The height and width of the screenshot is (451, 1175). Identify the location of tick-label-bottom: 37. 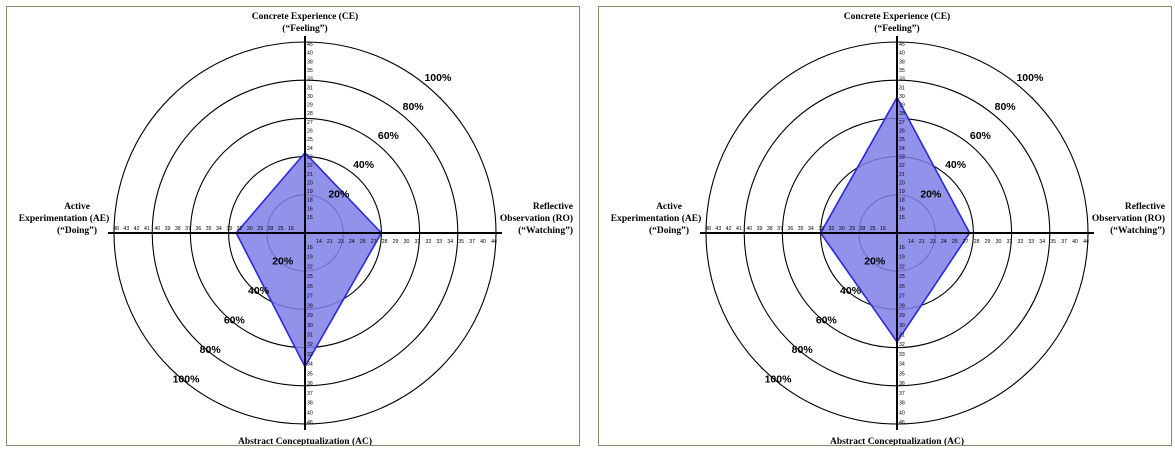
(902, 394).